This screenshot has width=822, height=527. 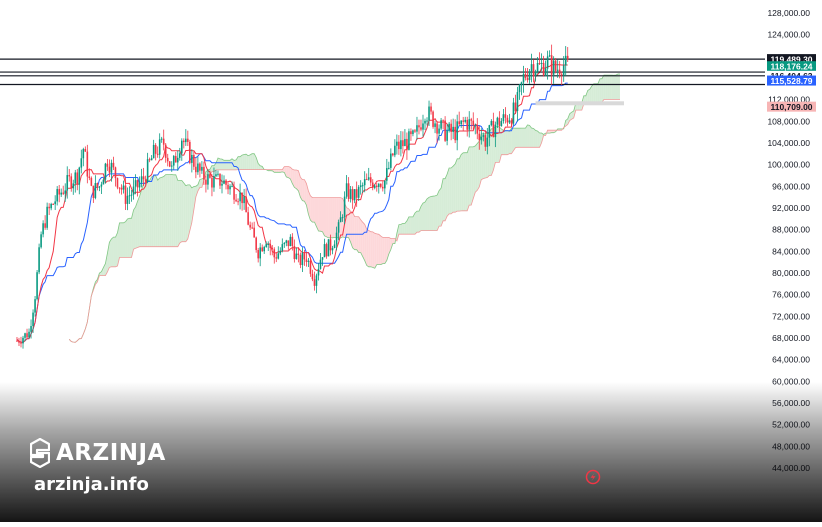 What do you see at coordinates (791, 338) in the screenshot?
I see `y-tick-label: 68,000.00` at bounding box center [791, 338].